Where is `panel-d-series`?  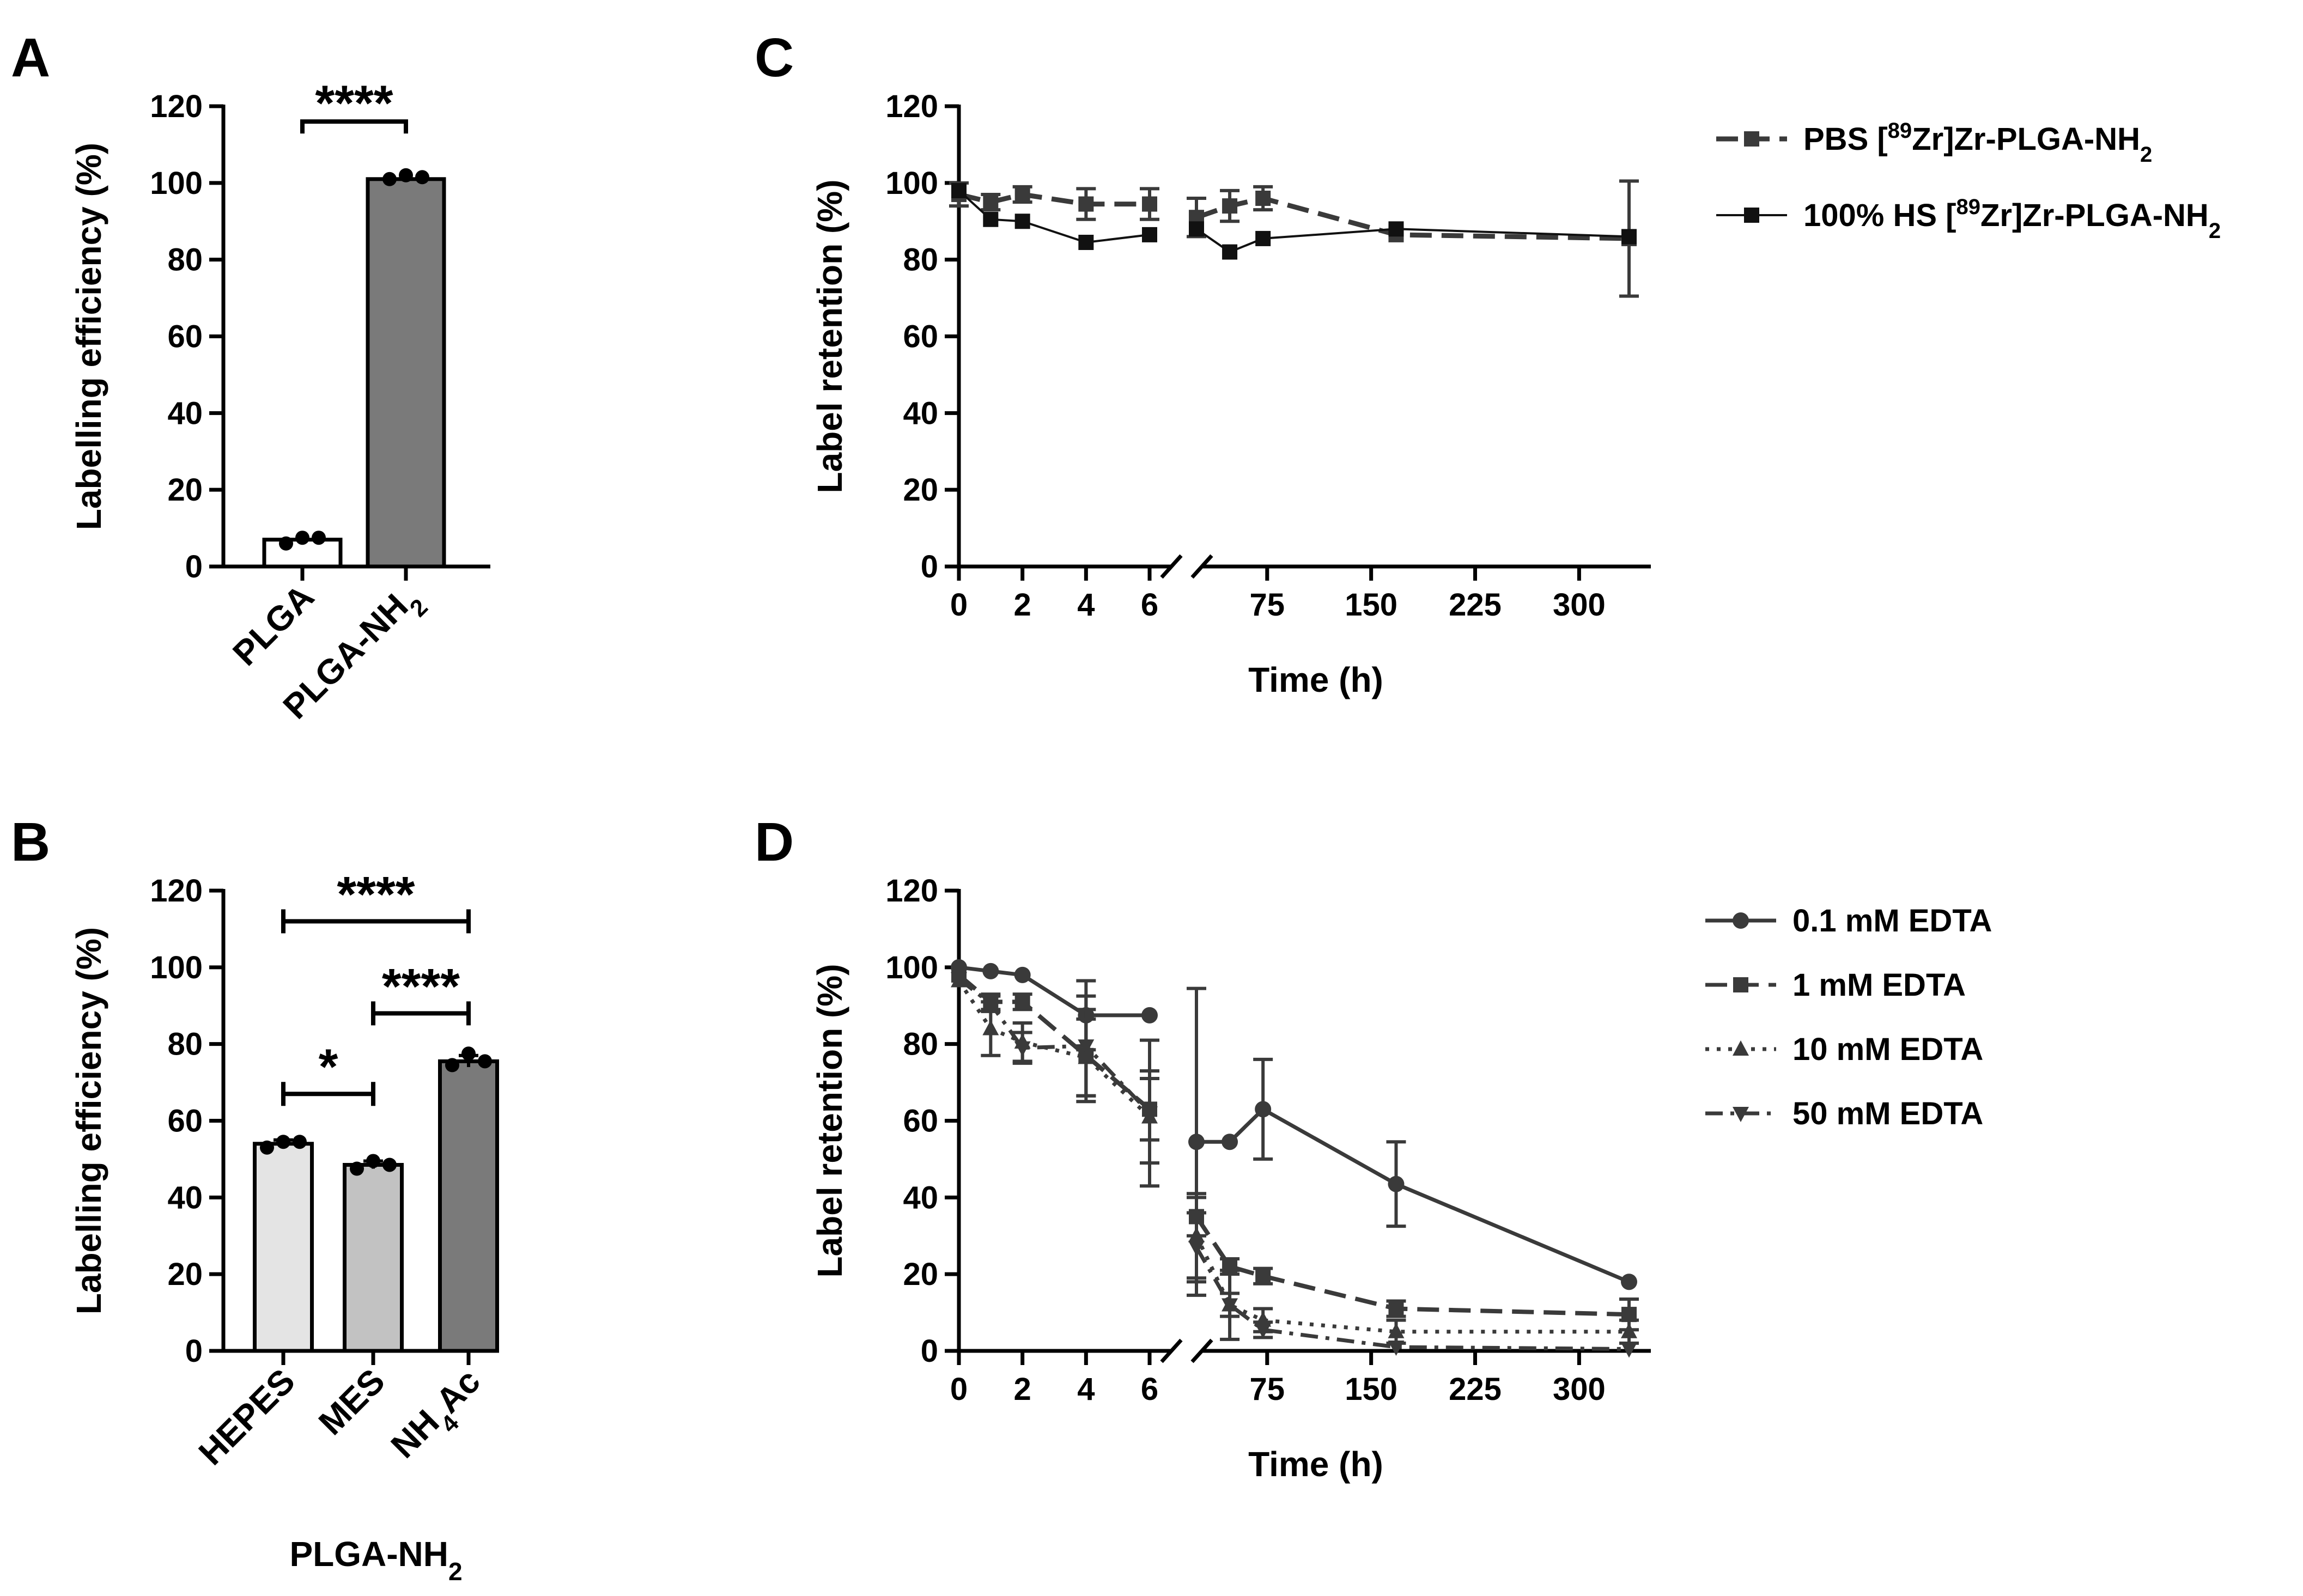 panel-d-series is located at coordinates (1294, 1128).